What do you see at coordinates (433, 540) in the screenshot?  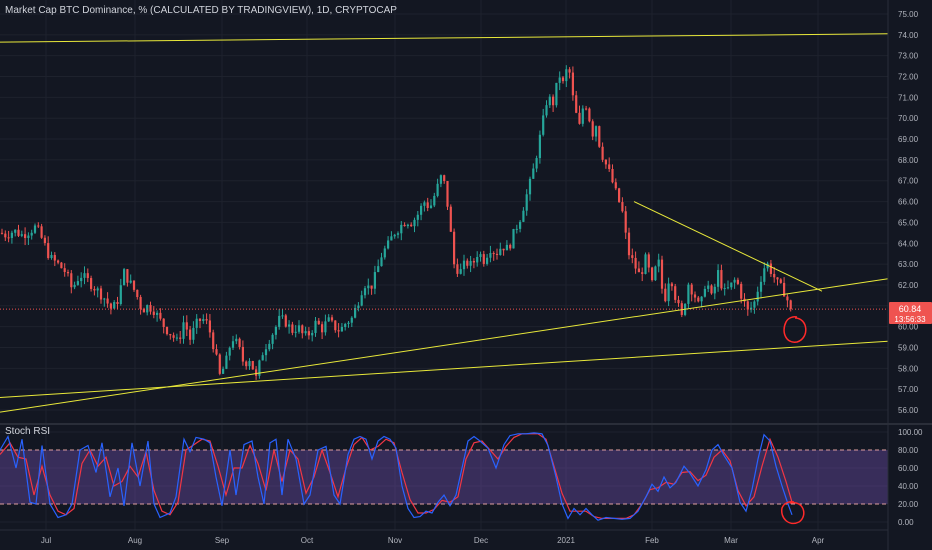 I see `time-axis: Jul Aug Sep Oct Nov Dec 2021 Feb Mar Apr` at bounding box center [433, 540].